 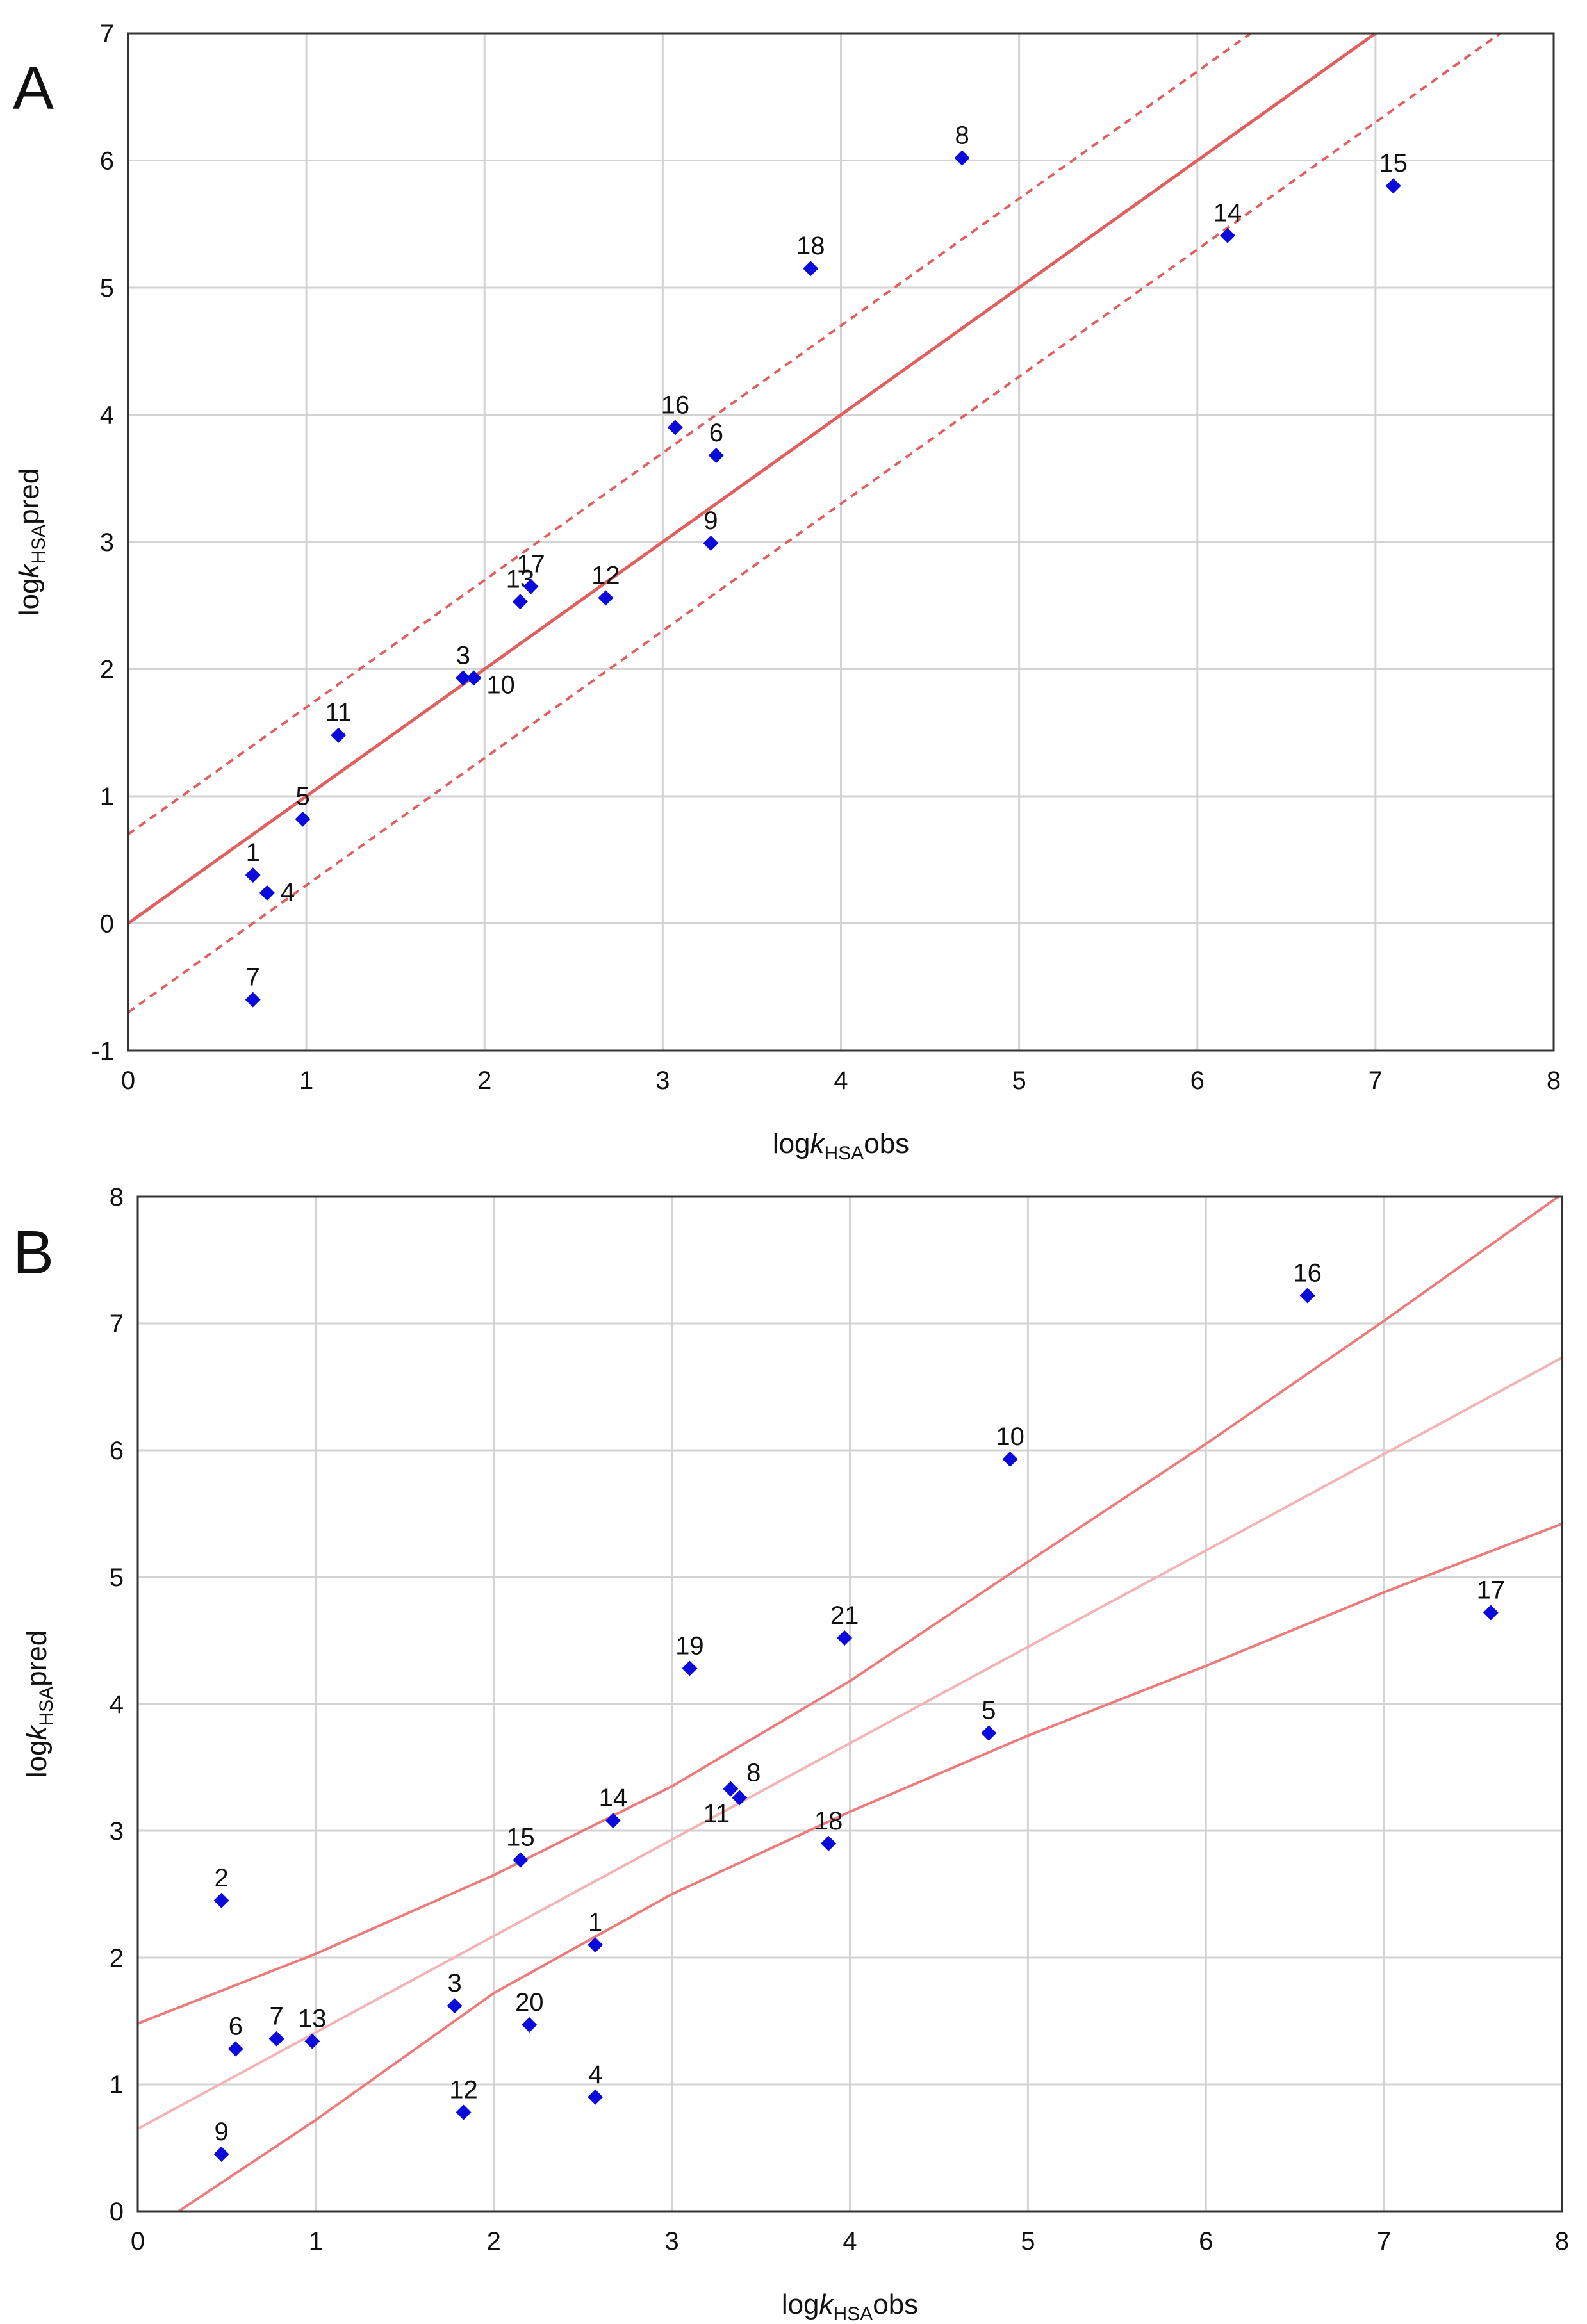 What do you see at coordinates (662, 1081) in the screenshot?
I see `x-tick-label: 3` at bounding box center [662, 1081].